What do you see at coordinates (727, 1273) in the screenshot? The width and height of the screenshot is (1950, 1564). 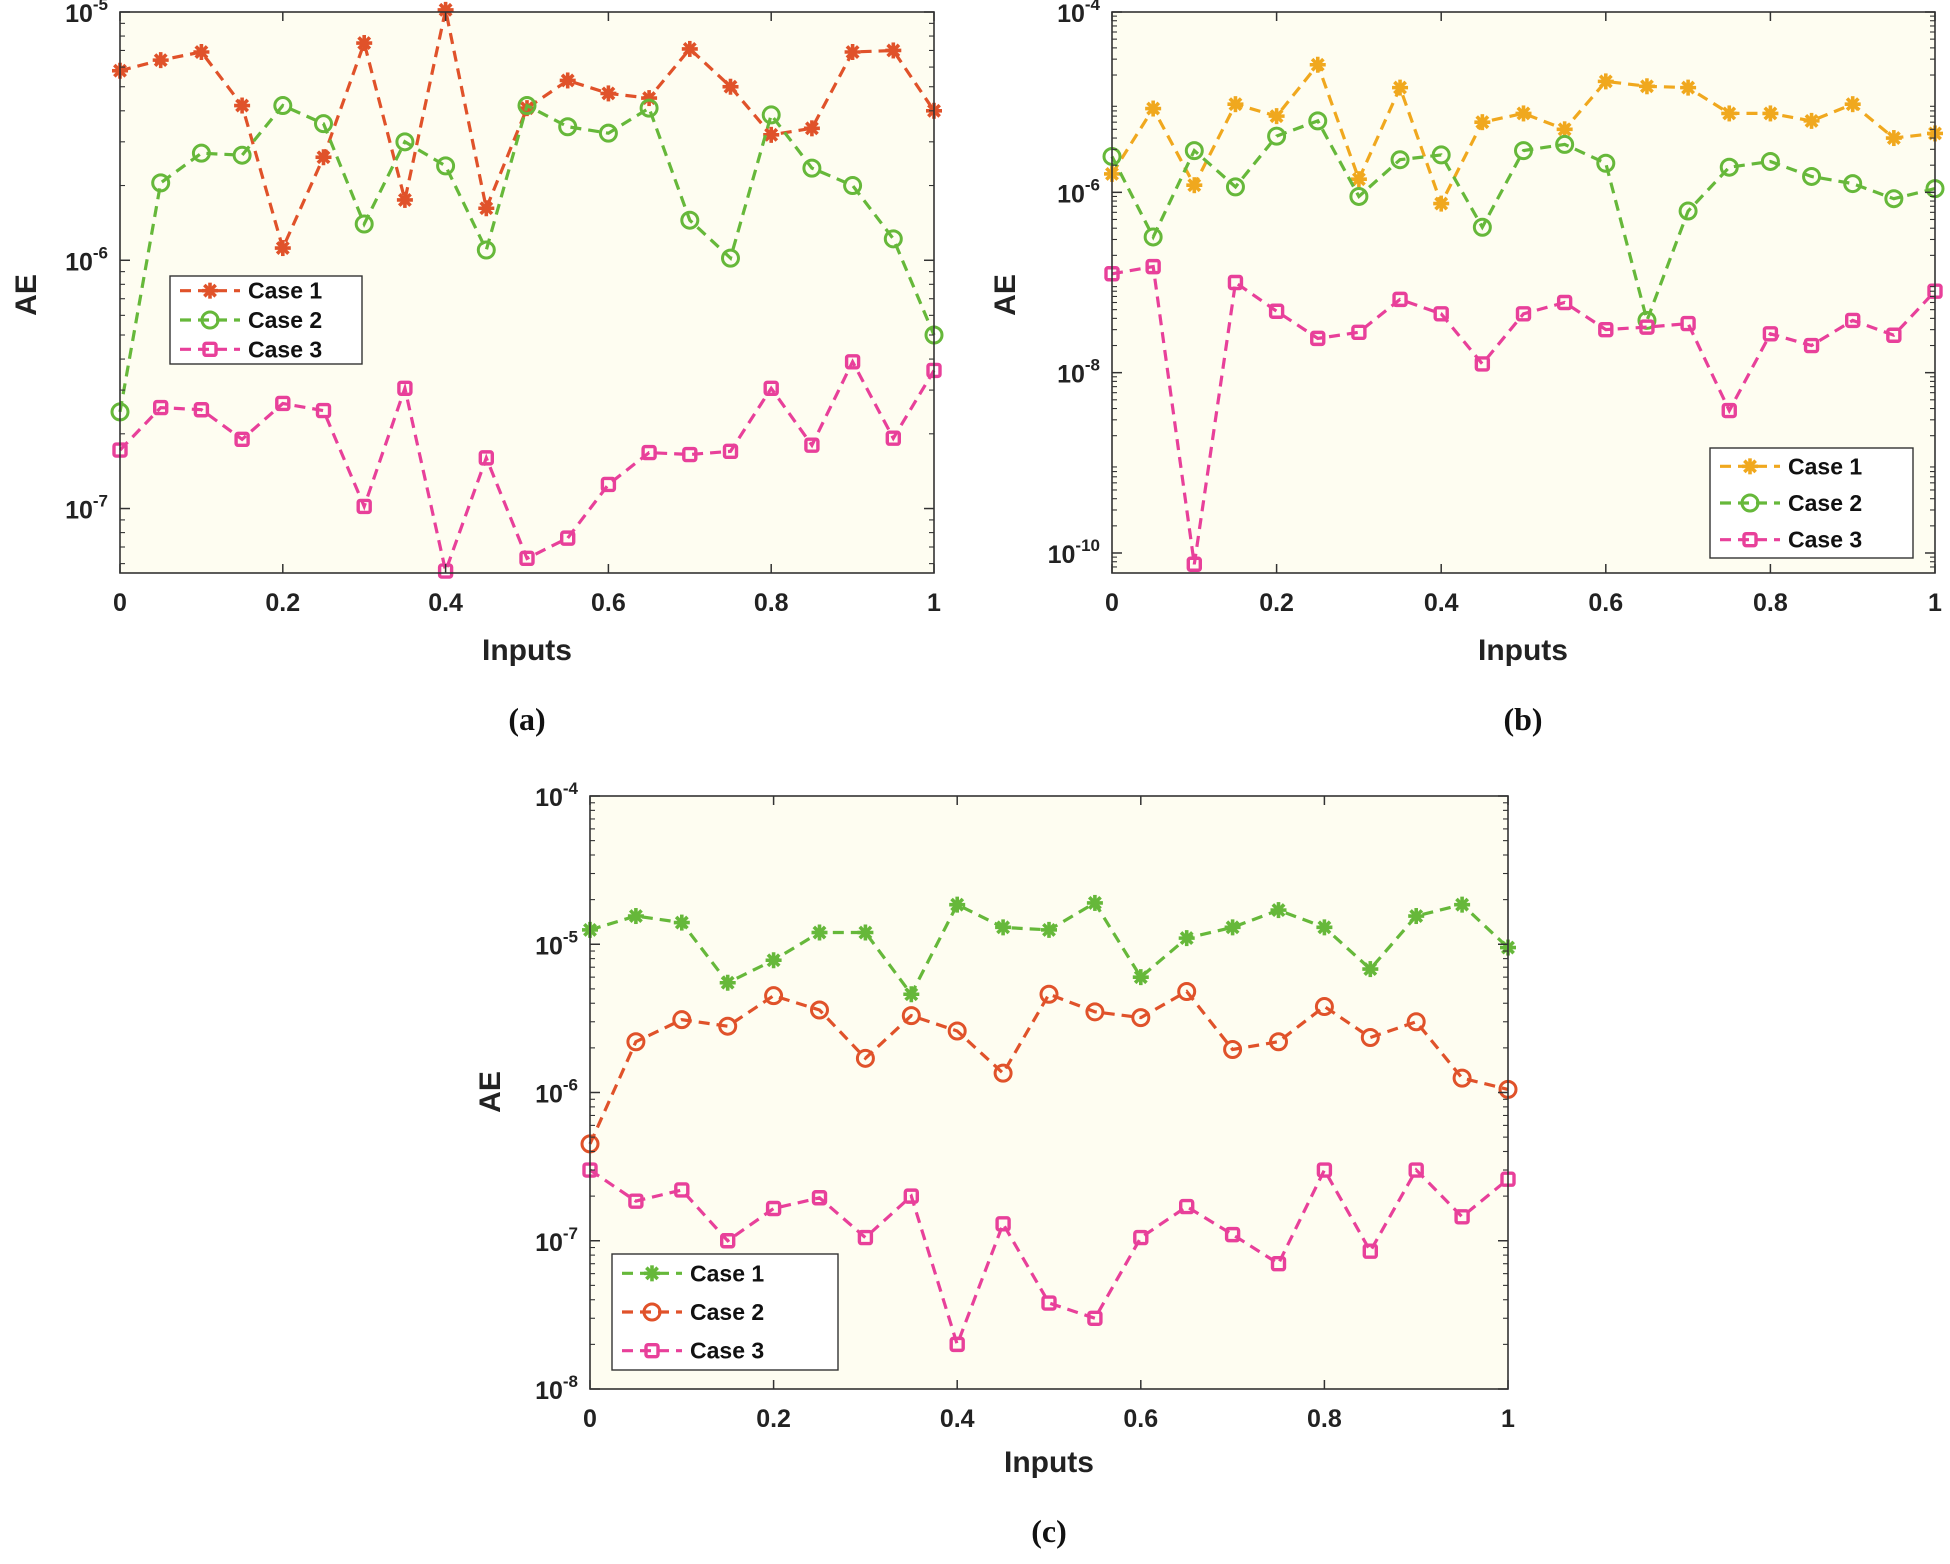 I see `panel-c-legend-entry: Case 1` at bounding box center [727, 1273].